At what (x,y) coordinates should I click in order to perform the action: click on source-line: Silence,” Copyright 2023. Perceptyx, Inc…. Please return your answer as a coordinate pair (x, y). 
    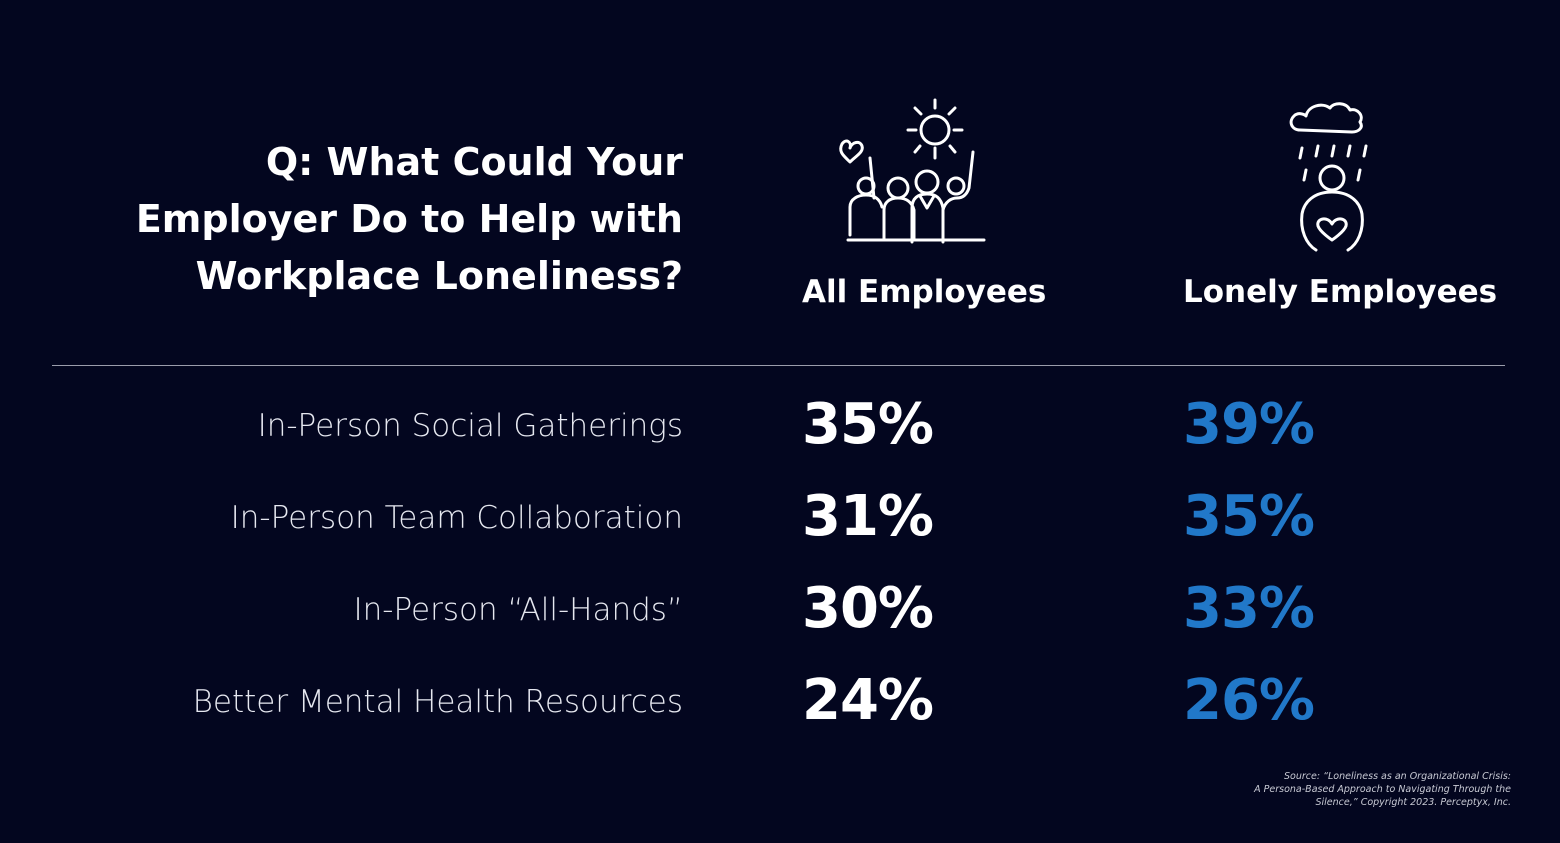
    Looking at the image, I should click on (1413, 802).